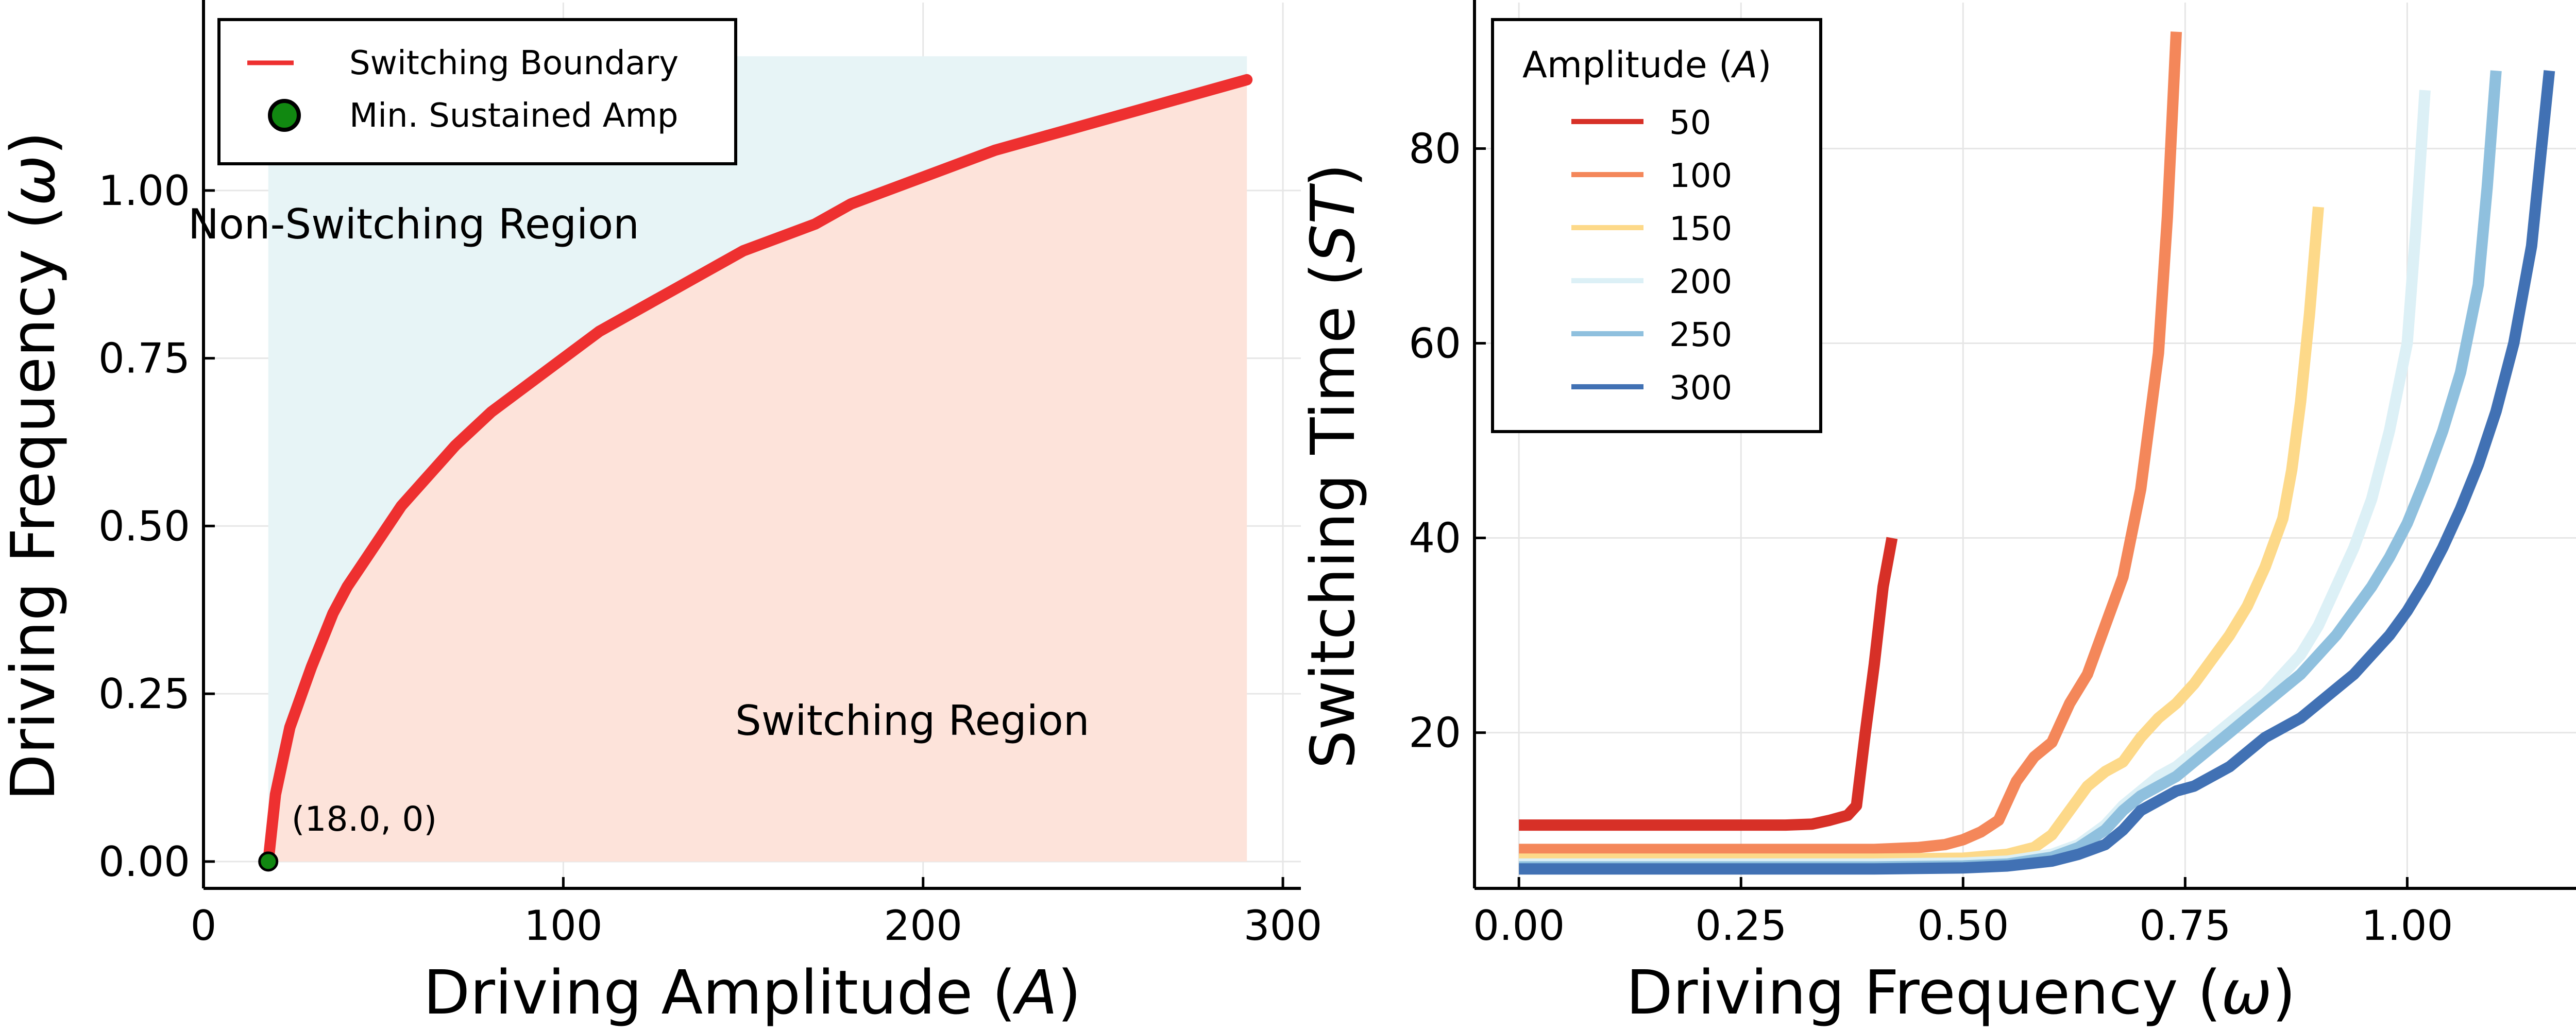 This screenshot has height=1030, width=2576. What do you see at coordinates (913, 721) in the screenshot?
I see `switching-region-label: Switching Region` at bounding box center [913, 721].